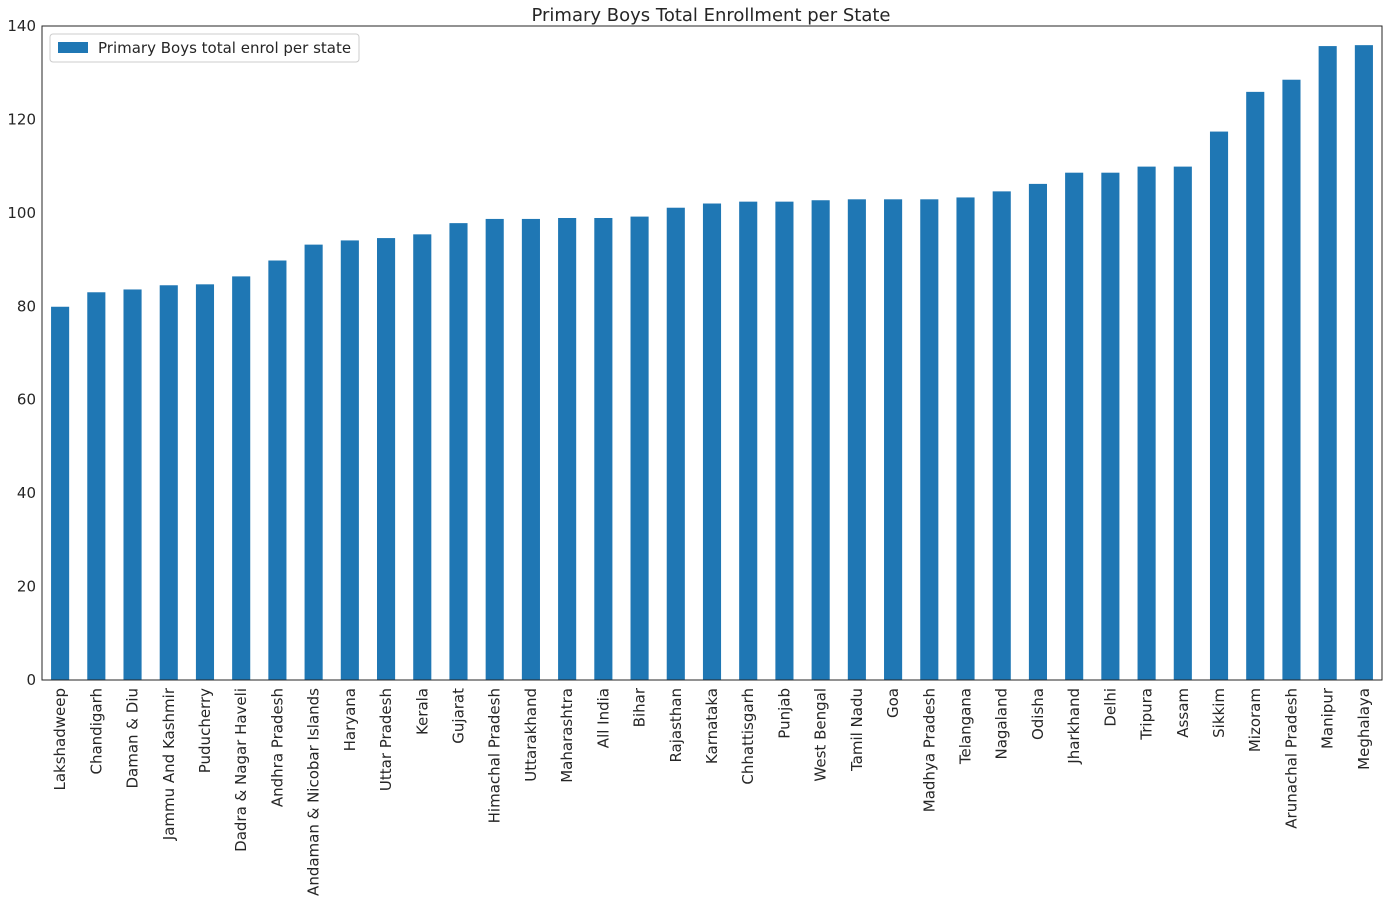 The width and height of the screenshot is (1389, 902). Describe the element at coordinates (1364, 729) in the screenshot. I see `x-tick-label: Meghalaya` at that location.